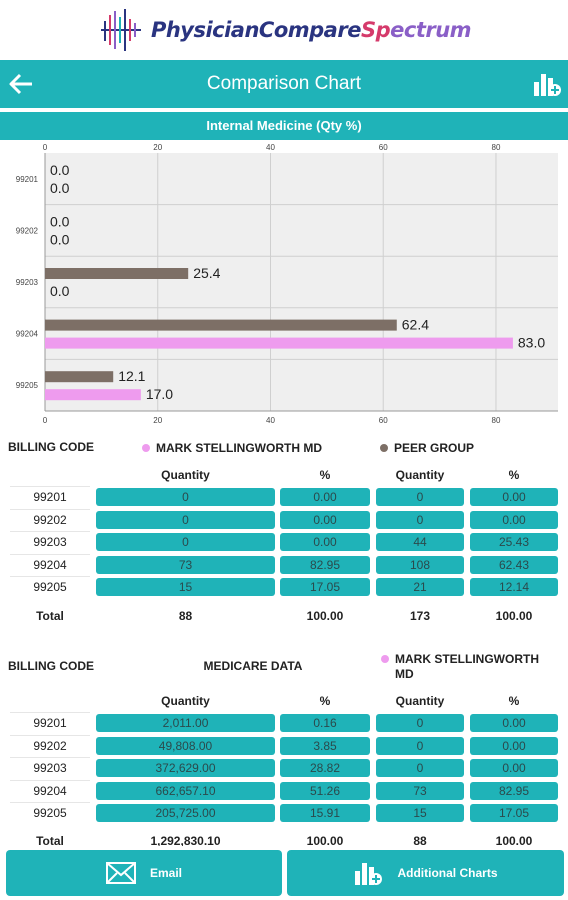 The width and height of the screenshot is (568, 900). I want to click on value-cell: 62.43, so click(514, 564).